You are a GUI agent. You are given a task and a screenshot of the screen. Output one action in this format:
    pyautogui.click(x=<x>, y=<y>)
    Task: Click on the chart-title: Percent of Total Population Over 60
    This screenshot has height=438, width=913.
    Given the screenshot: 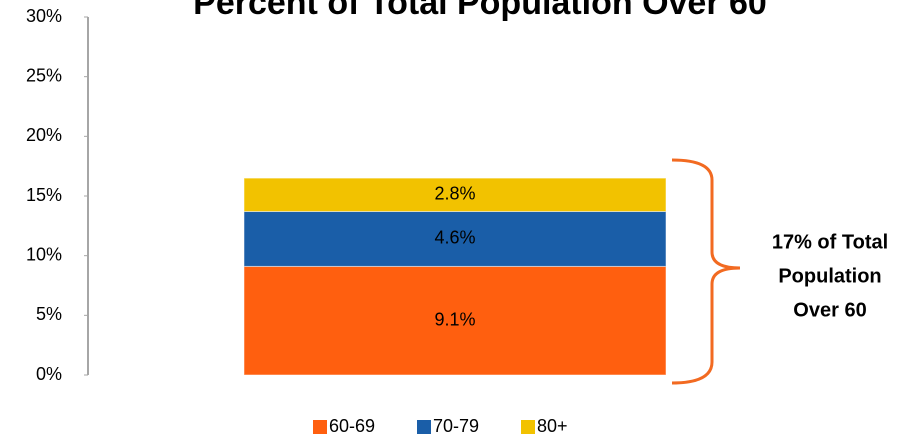 What is the action you would take?
    pyautogui.click(x=480, y=11)
    